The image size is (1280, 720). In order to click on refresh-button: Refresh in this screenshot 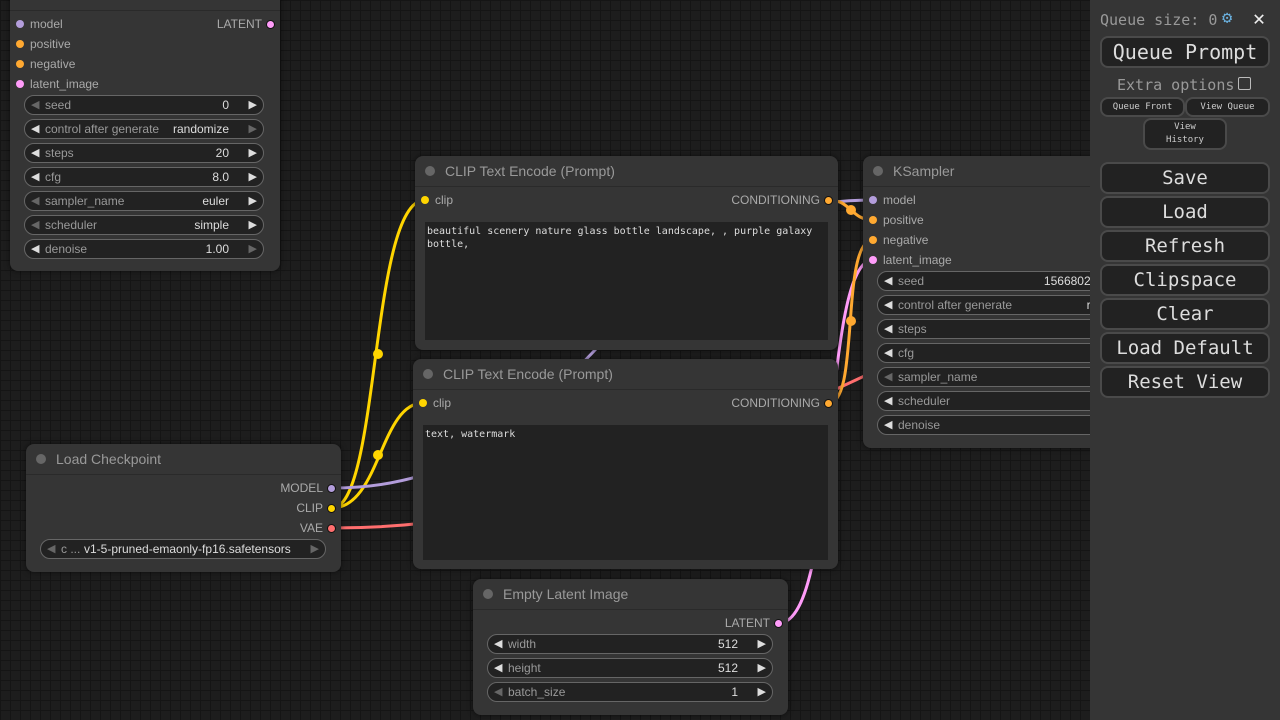, I will do `click(1185, 246)`.